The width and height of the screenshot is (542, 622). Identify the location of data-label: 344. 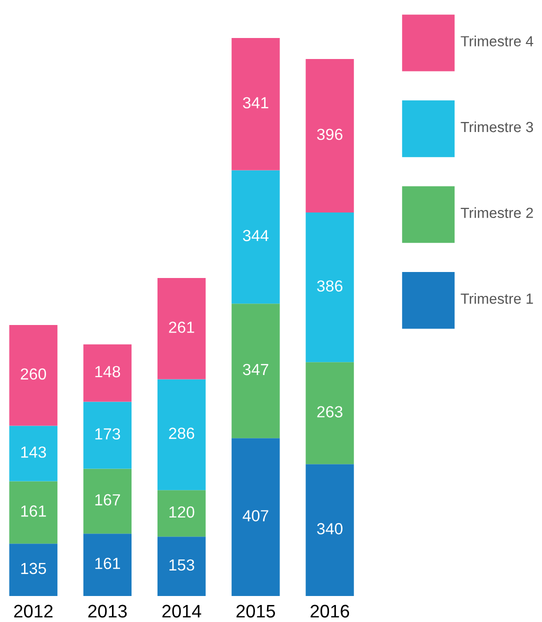
(255, 236).